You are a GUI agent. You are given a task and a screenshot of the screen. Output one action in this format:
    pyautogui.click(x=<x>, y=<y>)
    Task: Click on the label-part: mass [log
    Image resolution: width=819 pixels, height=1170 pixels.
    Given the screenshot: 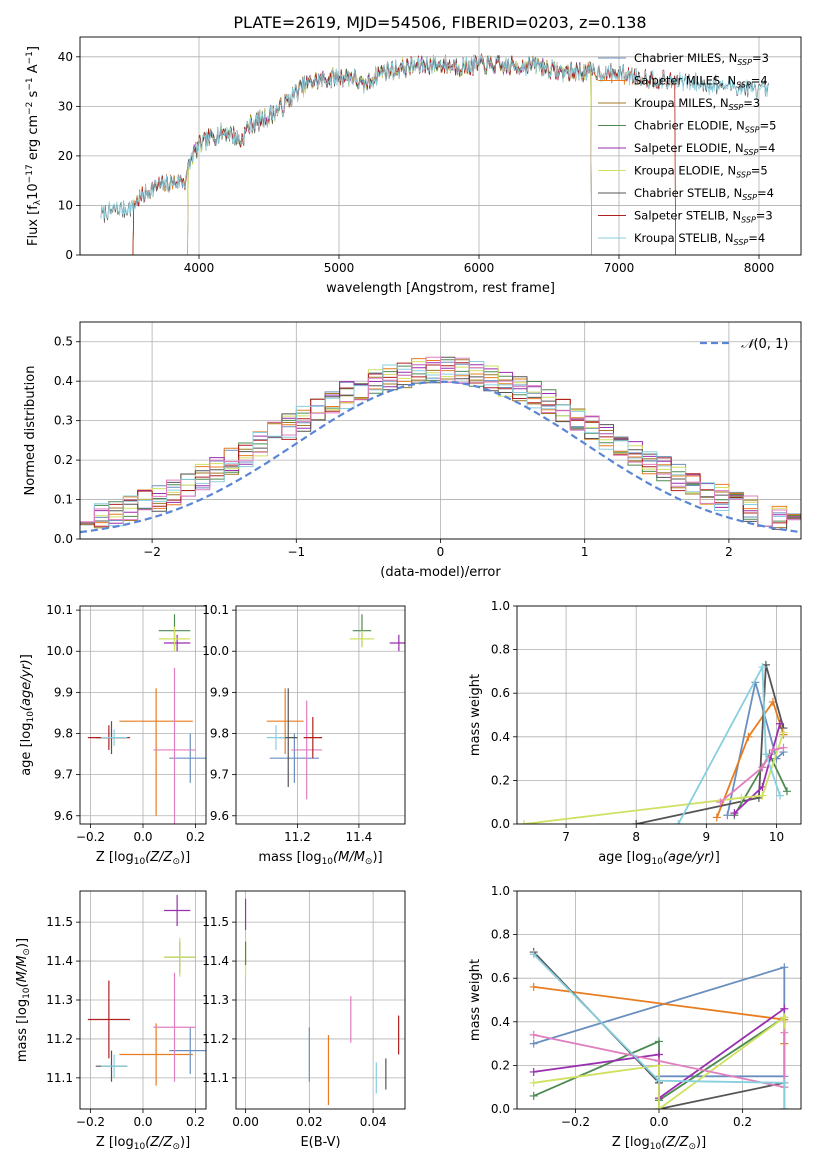 What is the action you would take?
    pyautogui.click(x=22, y=1030)
    